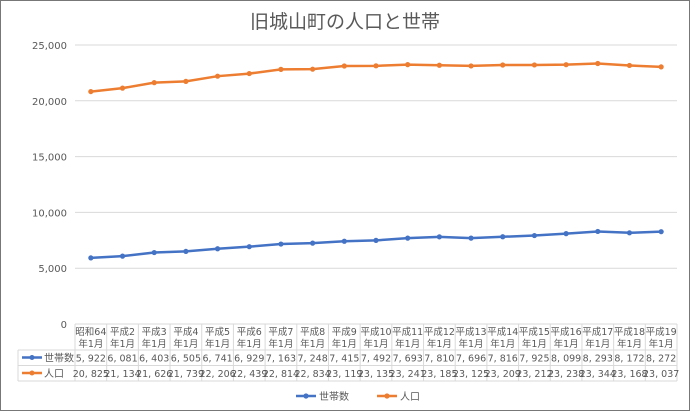  I want to click on data-label: 5, 922, so click(91, 359).